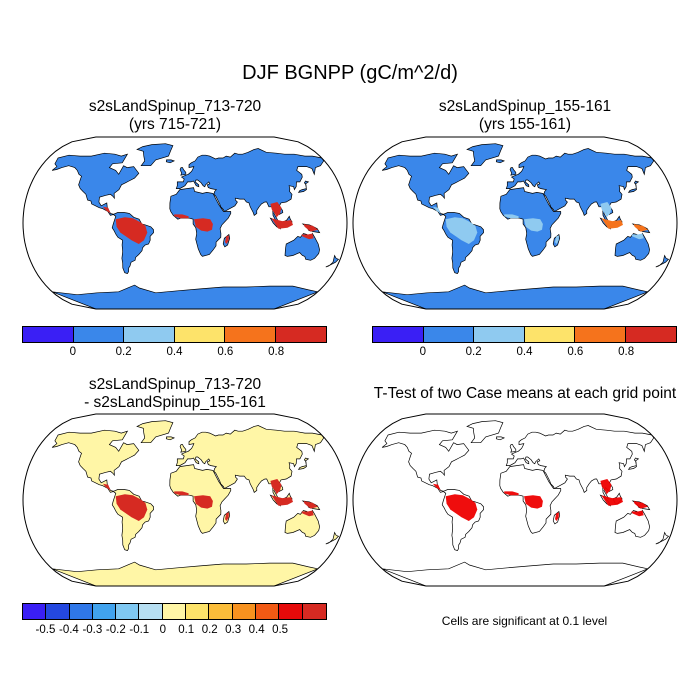 The image size is (700, 700). What do you see at coordinates (233, 630) in the screenshot?
I see `colorbar-tick-label: 0.3` at bounding box center [233, 630].